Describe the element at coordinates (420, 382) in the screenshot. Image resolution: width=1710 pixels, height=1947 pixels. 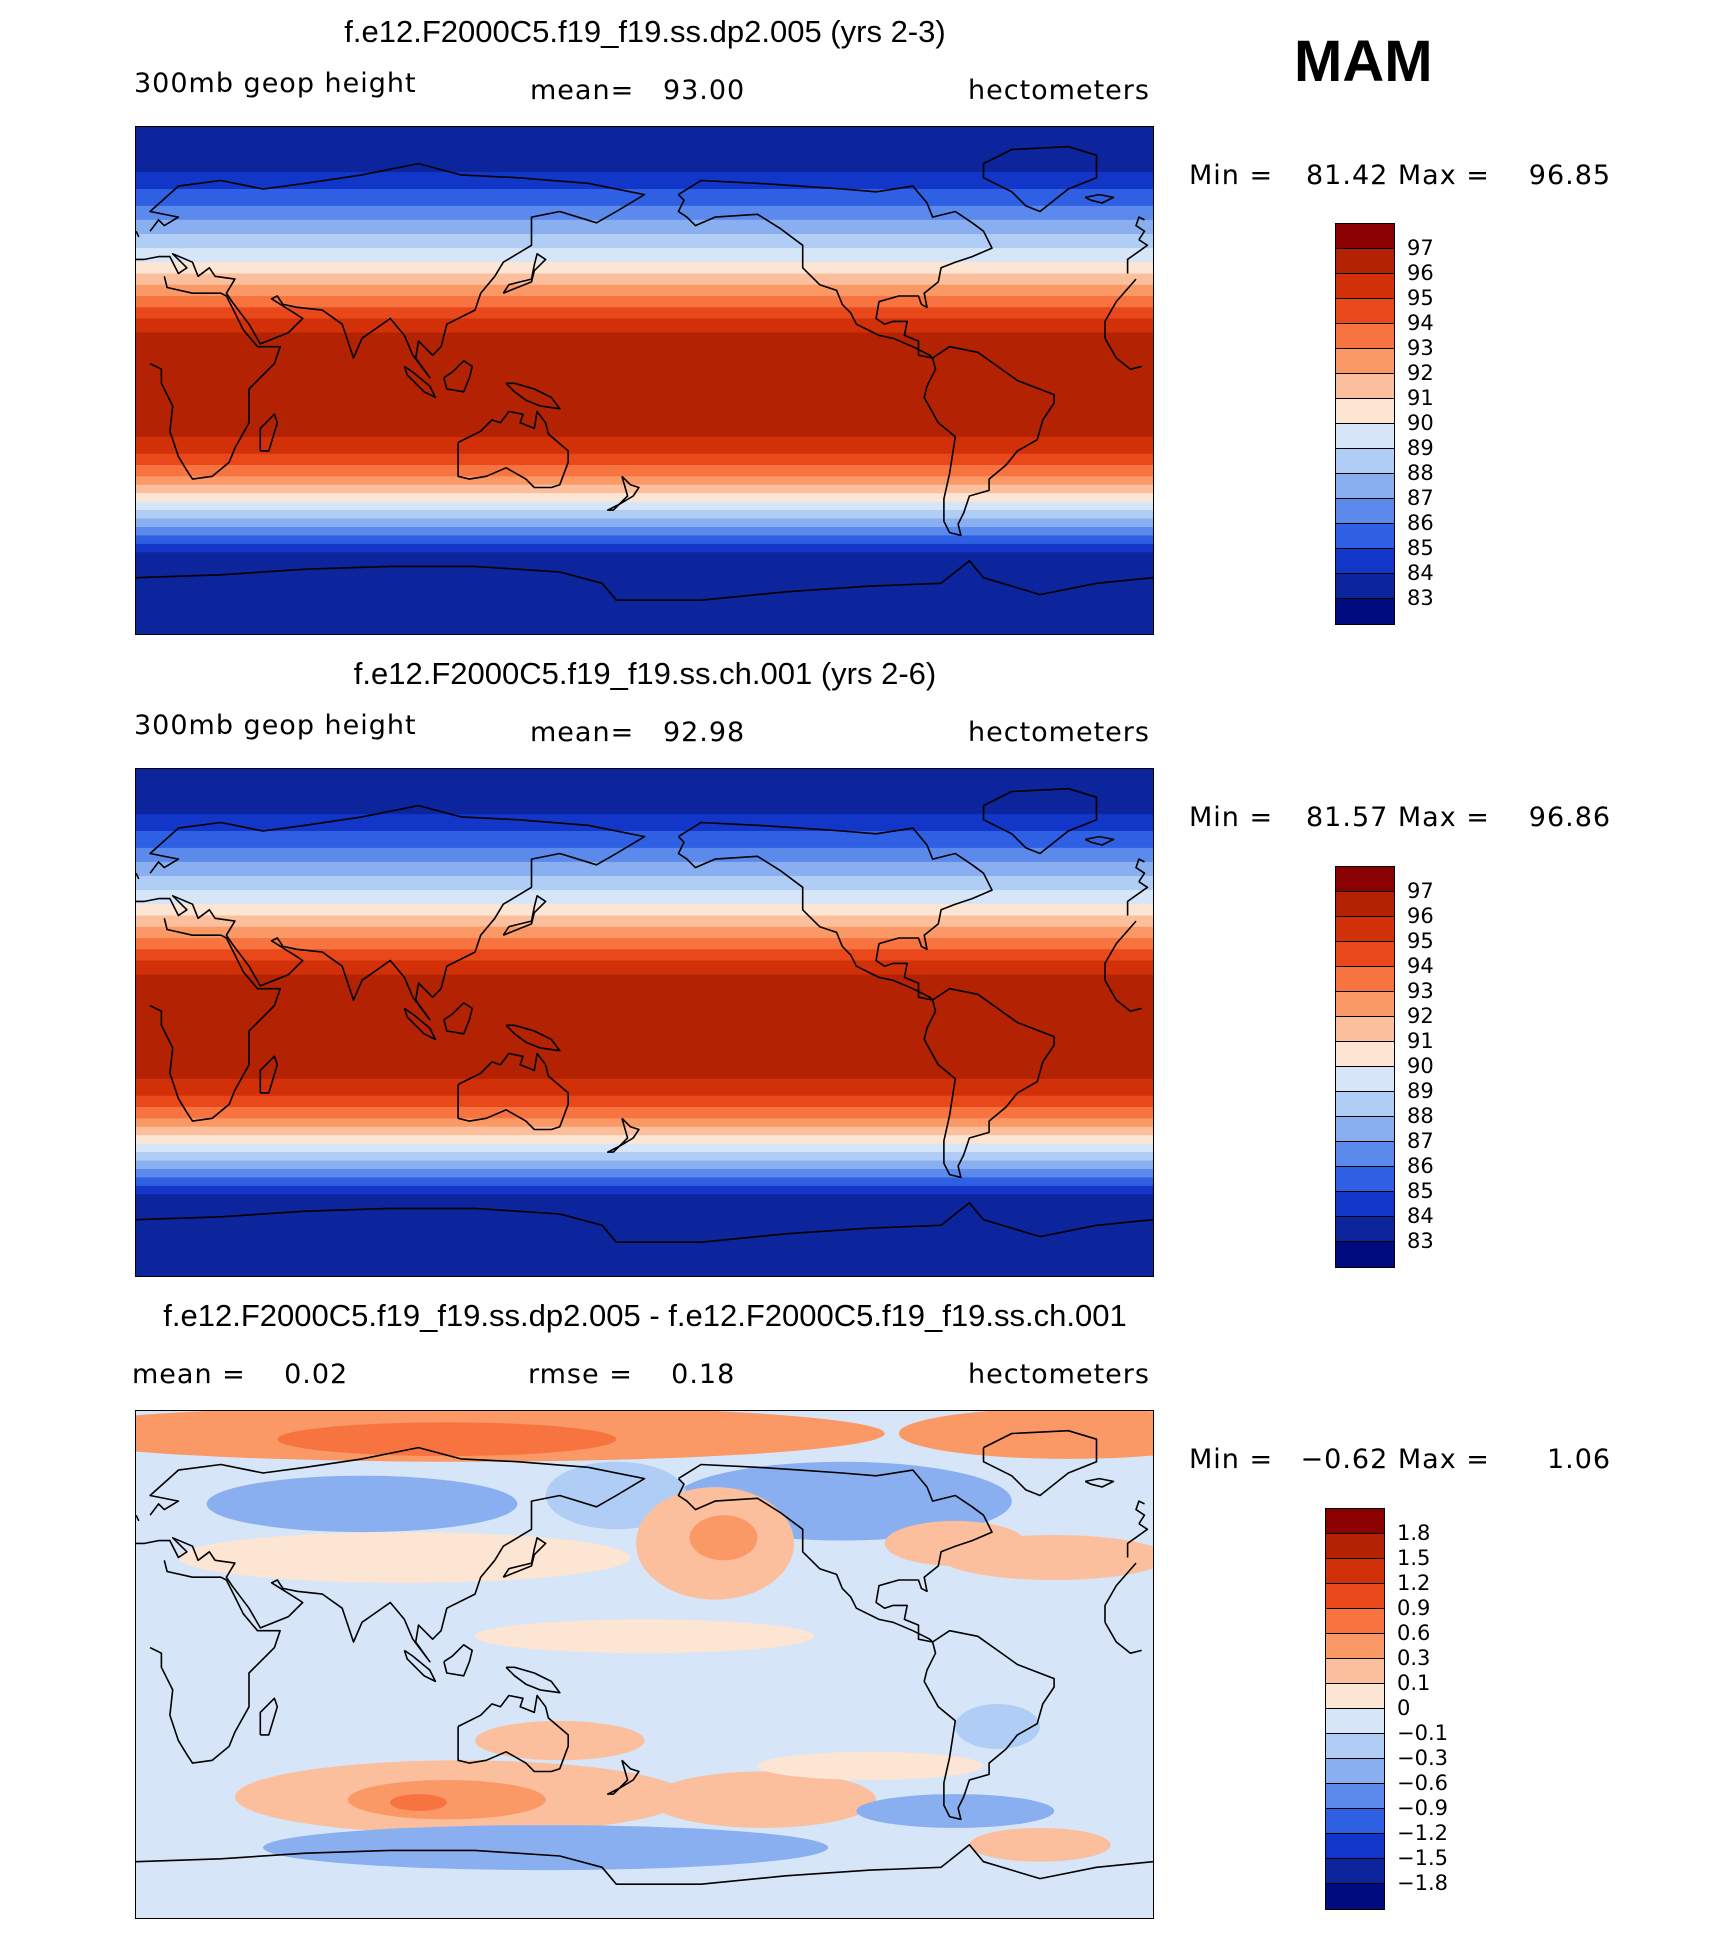
I see `coastline-sumatra` at that location.